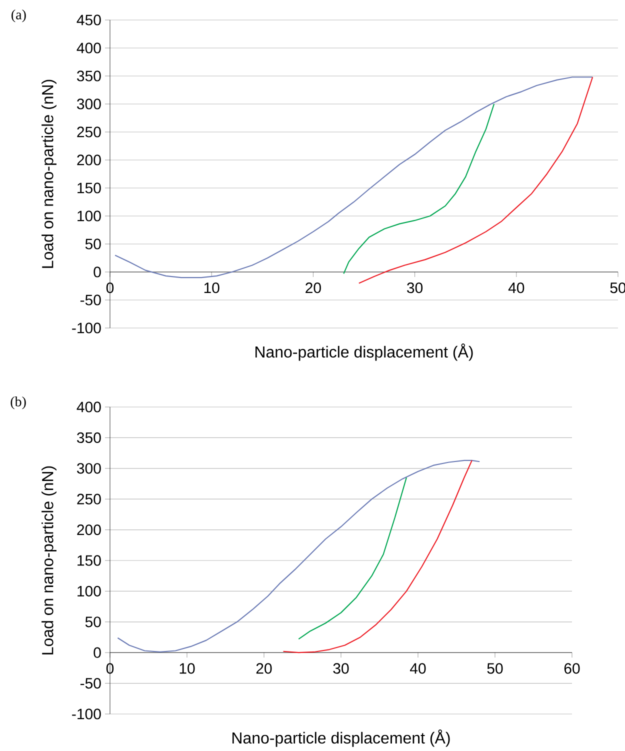  Describe the element at coordinates (88, 20) in the screenshot. I see `y-tick-label: 450` at that location.